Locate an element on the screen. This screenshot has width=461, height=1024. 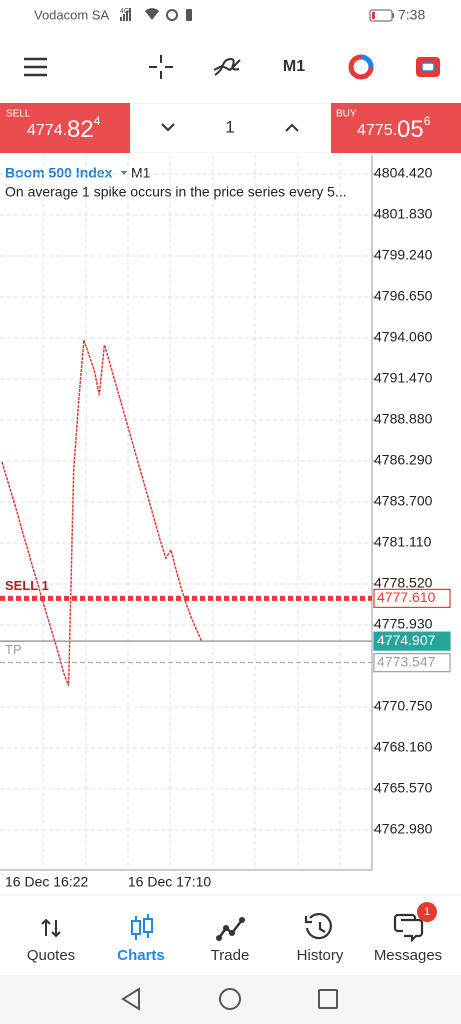
carrier: Vodacom SA is located at coordinates (71, 14).